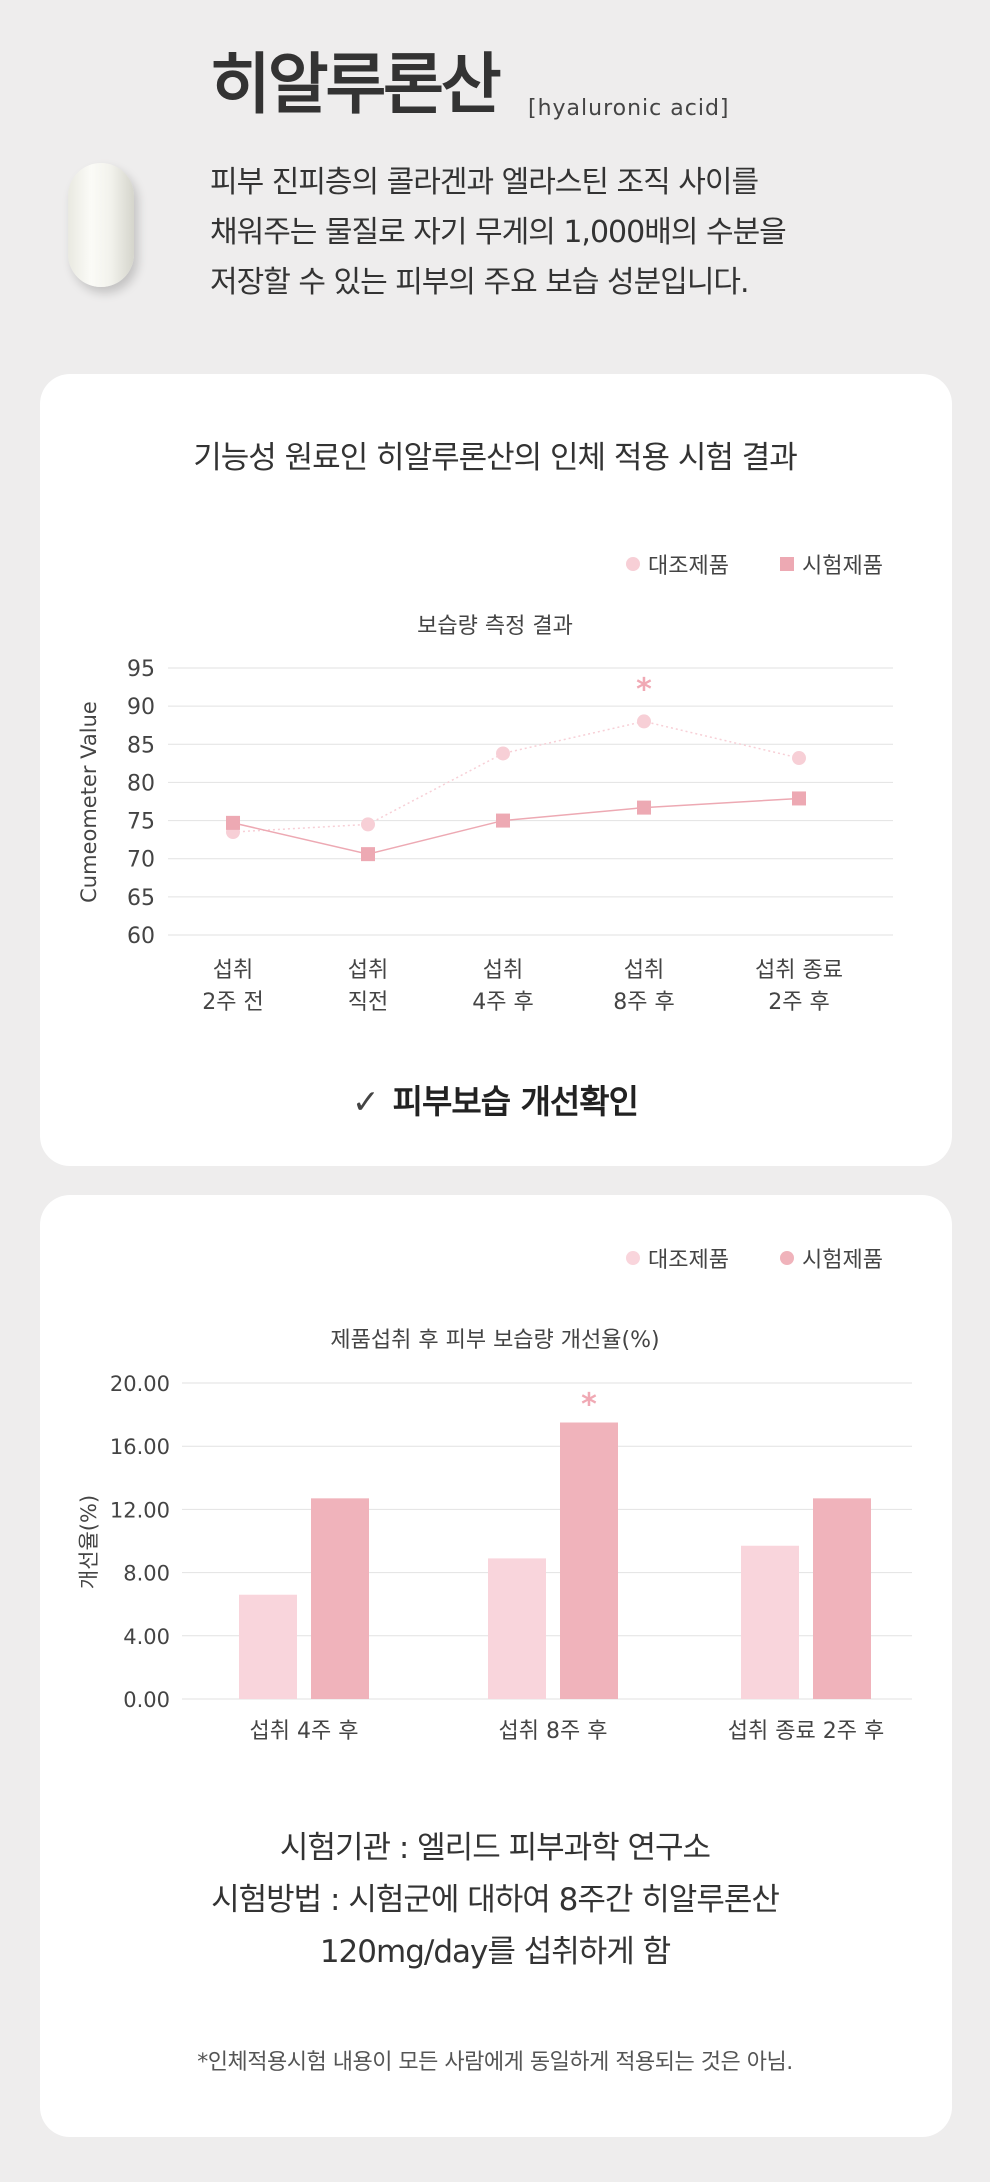 The height and width of the screenshot is (2182, 990). Describe the element at coordinates (89, 802) in the screenshot. I see `y-axis-label: Cumeometer Value` at that location.